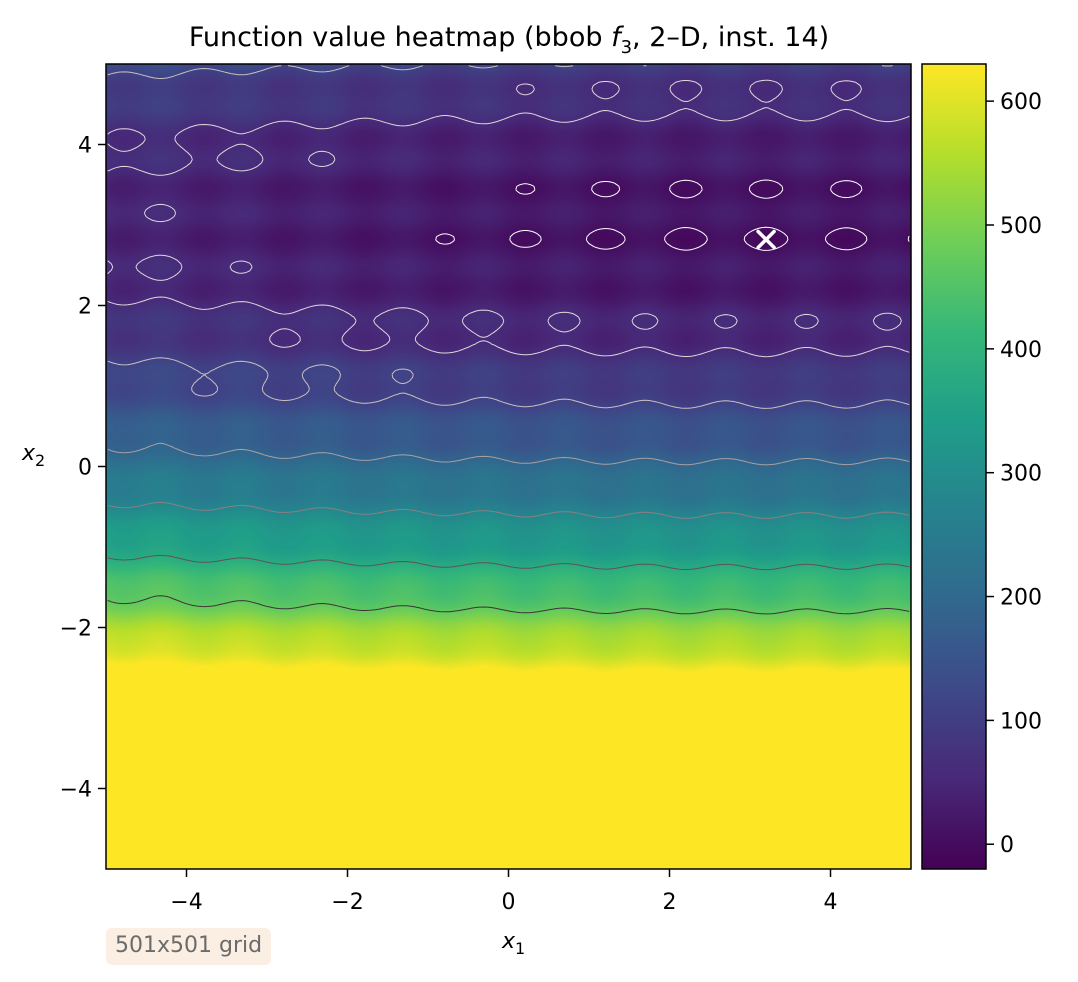 The height and width of the screenshot is (982, 1078). What do you see at coordinates (1021, 474) in the screenshot?
I see `colorbar-tick-label: 300` at bounding box center [1021, 474].